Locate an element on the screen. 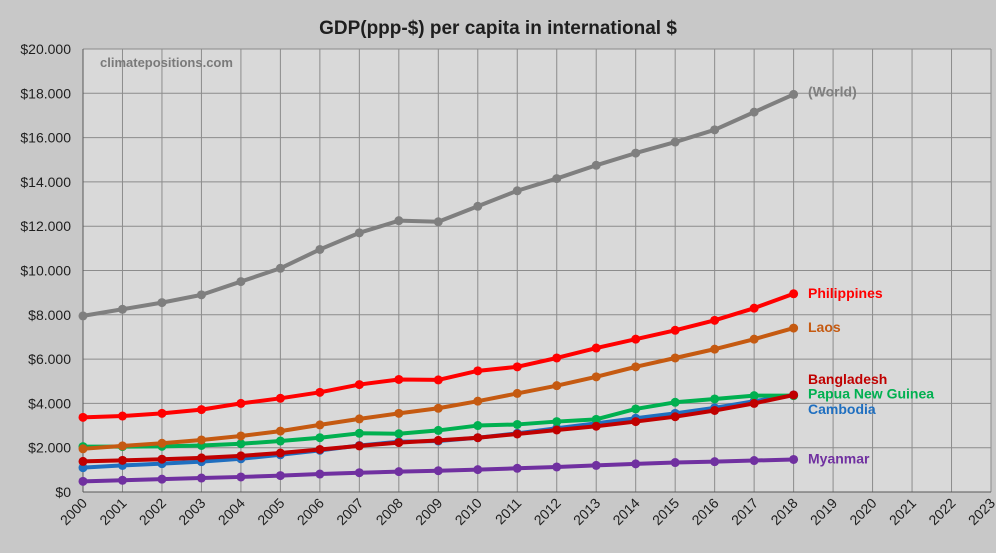 This screenshot has width=996, height=553. x-tick-label: 2023 is located at coordinates (980, 511).